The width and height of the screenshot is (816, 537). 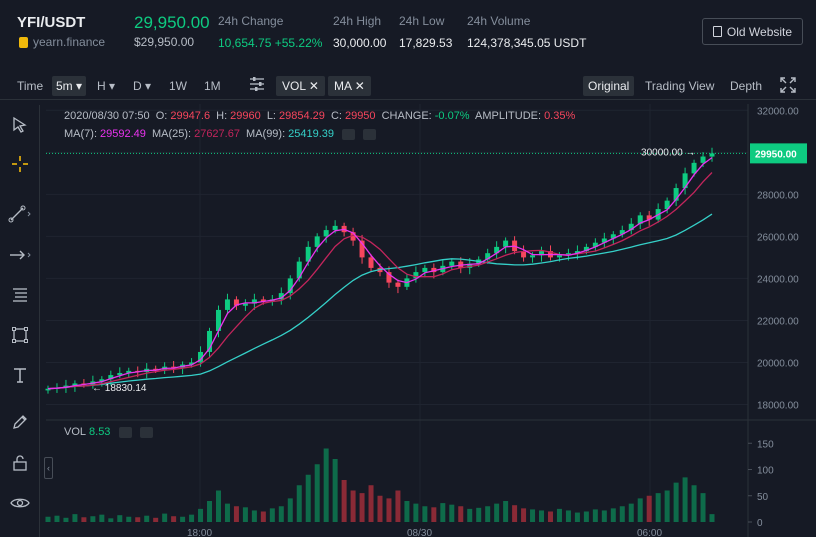 I want to click on time-tick-label: 08/30, so click(x=419, y=532).